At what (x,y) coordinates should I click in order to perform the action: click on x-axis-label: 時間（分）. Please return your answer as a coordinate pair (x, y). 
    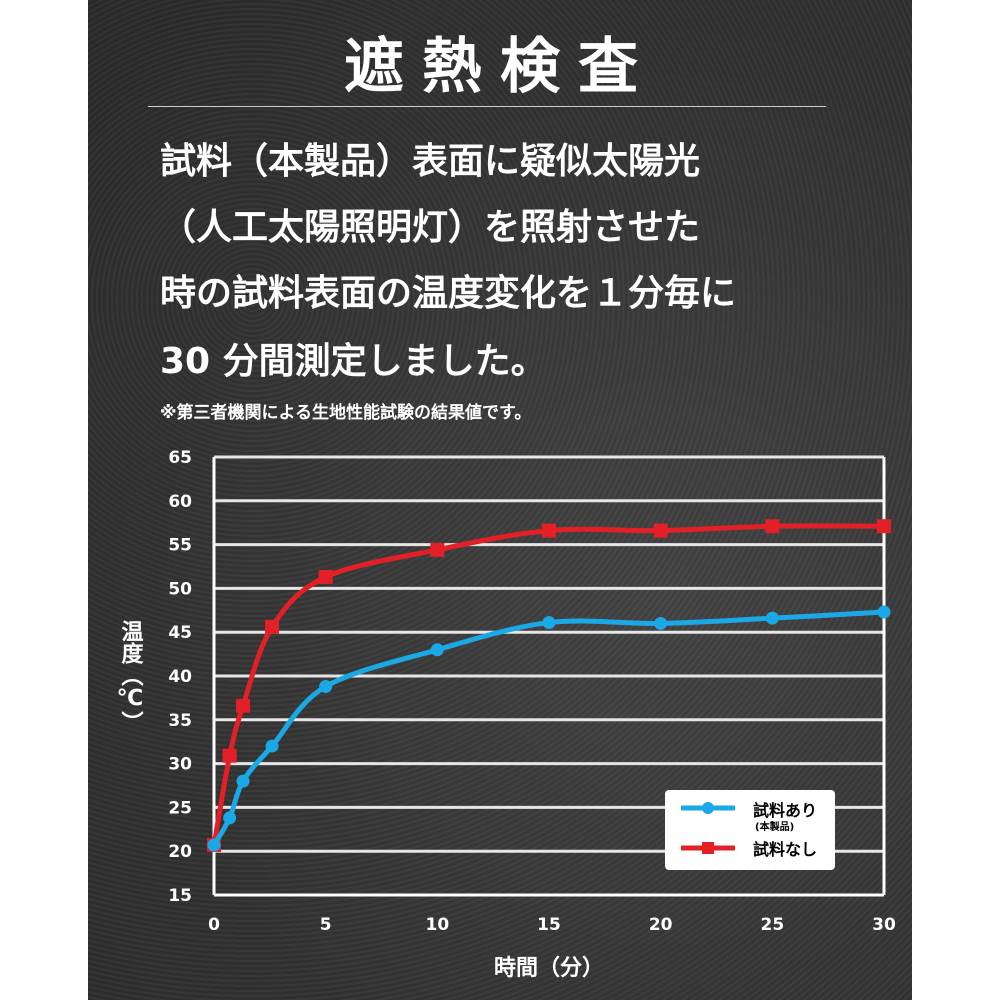
    Looking at the image, I should click on (549, 968).